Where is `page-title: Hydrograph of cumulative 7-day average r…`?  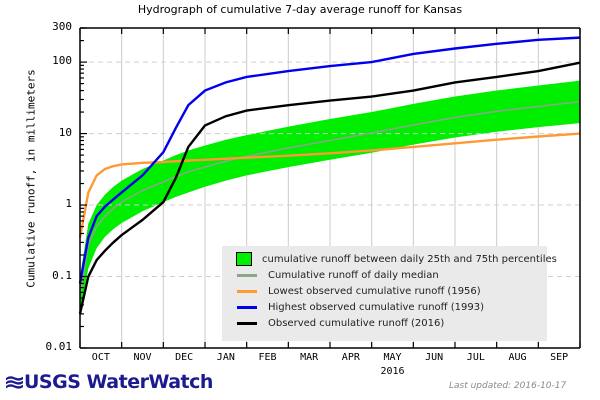
page-title: Hydrograph of cumulative 7-day average r… is located at coordinates (300, 9).